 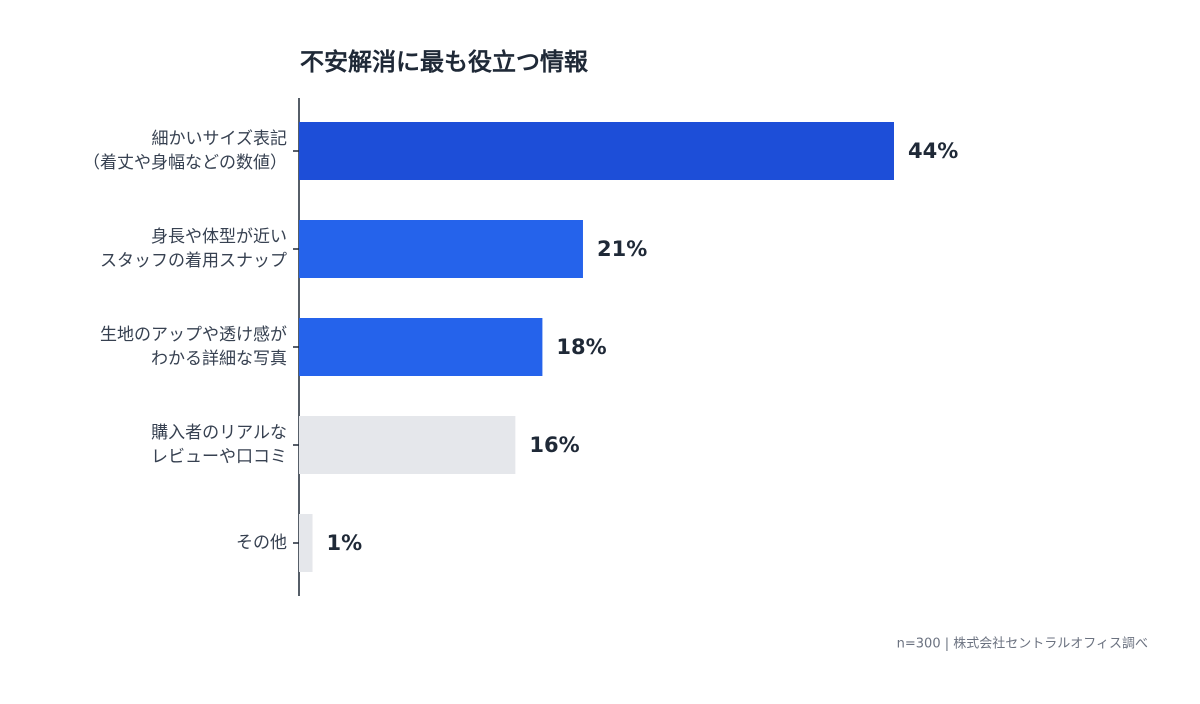 What do you see at coordinates (444, 62) in the screenshot?
I see `chart-title: 不安解消に最も役立つ情報` at bounding box center [444, 62].